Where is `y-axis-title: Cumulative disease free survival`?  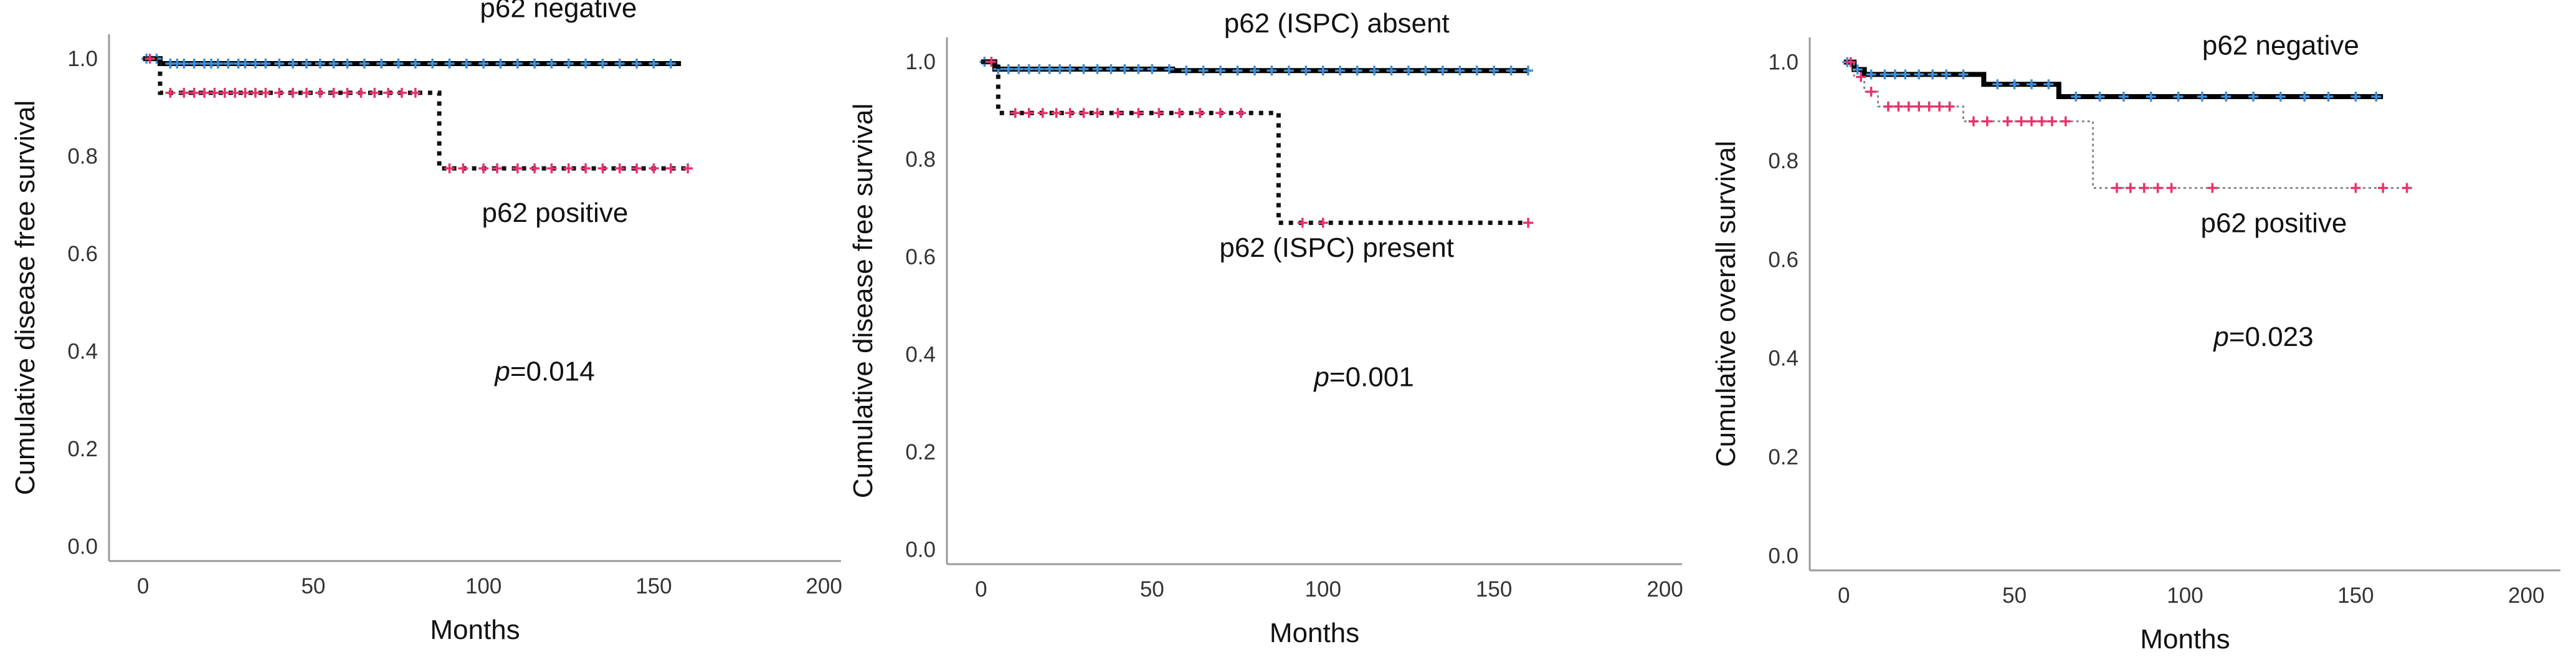
y-axis-title: Cumulative disease free survival is located at coordinates (863, 301).